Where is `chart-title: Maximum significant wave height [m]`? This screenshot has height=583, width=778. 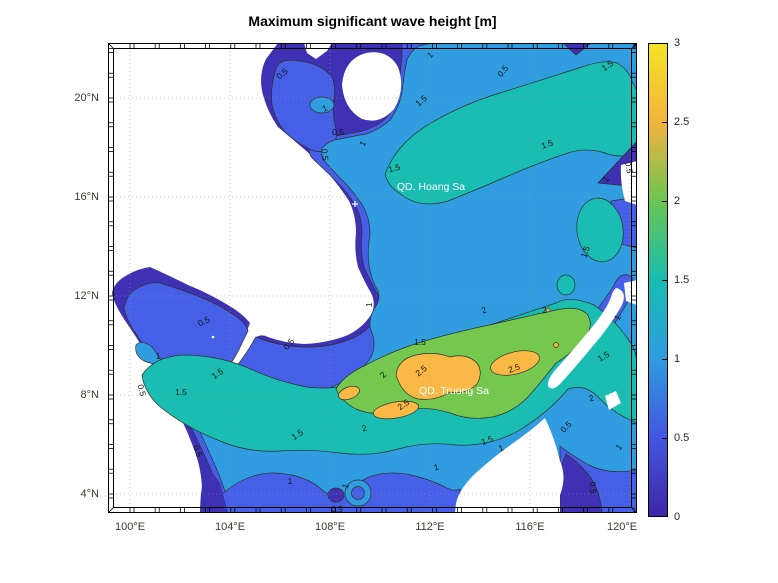 chart-title: Maximum significant wave height [m] is located at coordinates (372, 21).